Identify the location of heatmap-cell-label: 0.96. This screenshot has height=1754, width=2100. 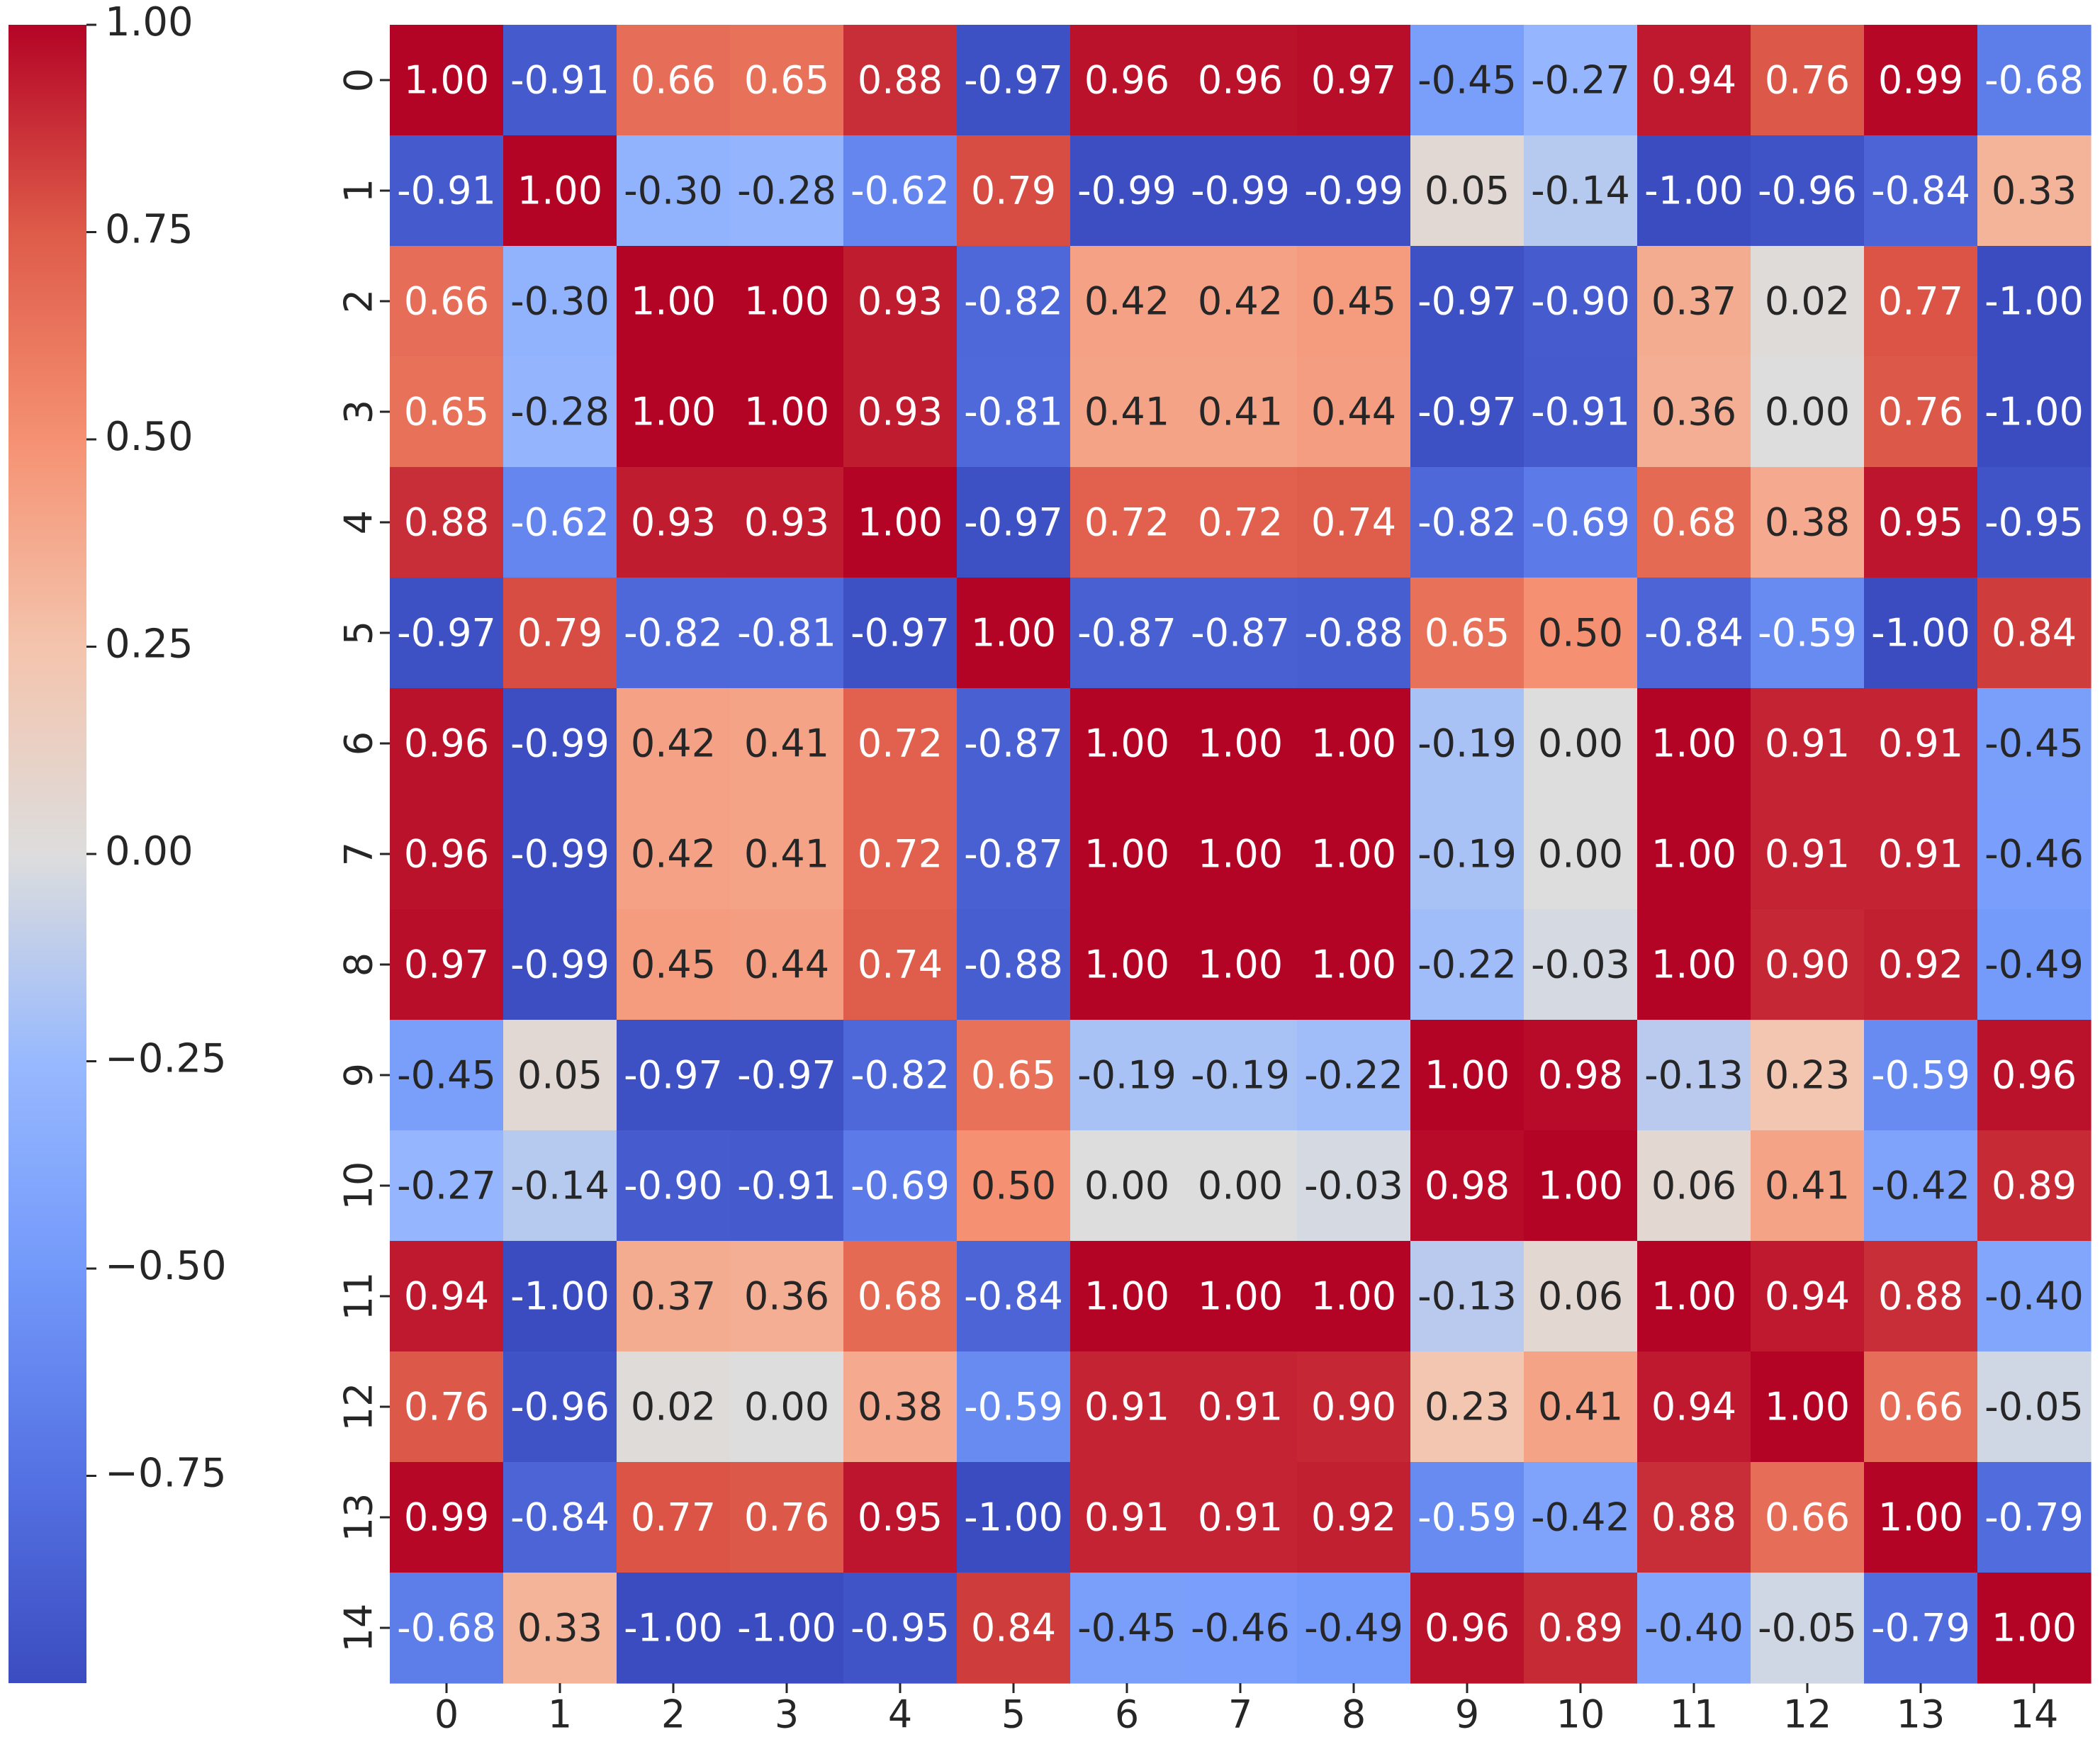
(1126, 80).